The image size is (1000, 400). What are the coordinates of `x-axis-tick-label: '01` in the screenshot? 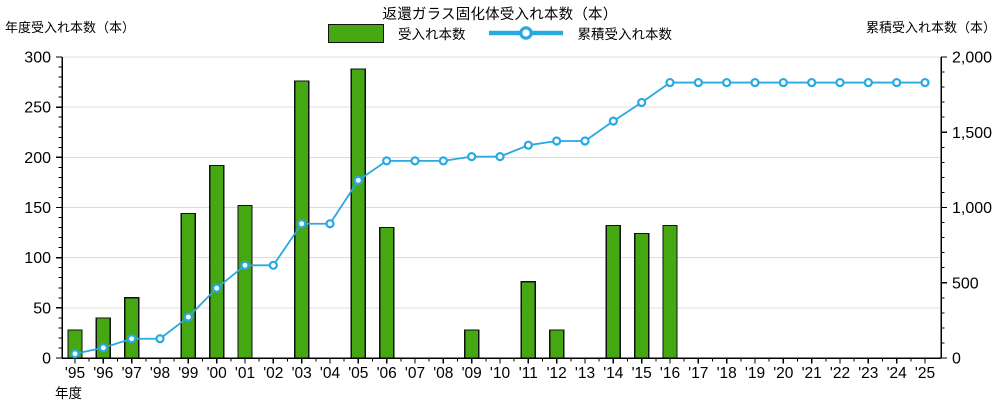 It's located at (245, 373).